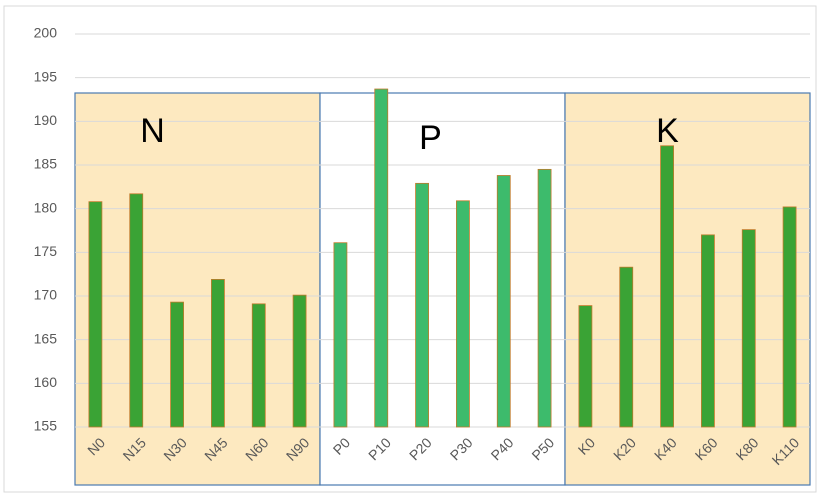 This screenshot has width=820, height=497. Describe the element at coordinates (46, 76) in the screenshot. I see `y-tick-label: 195` at that location.